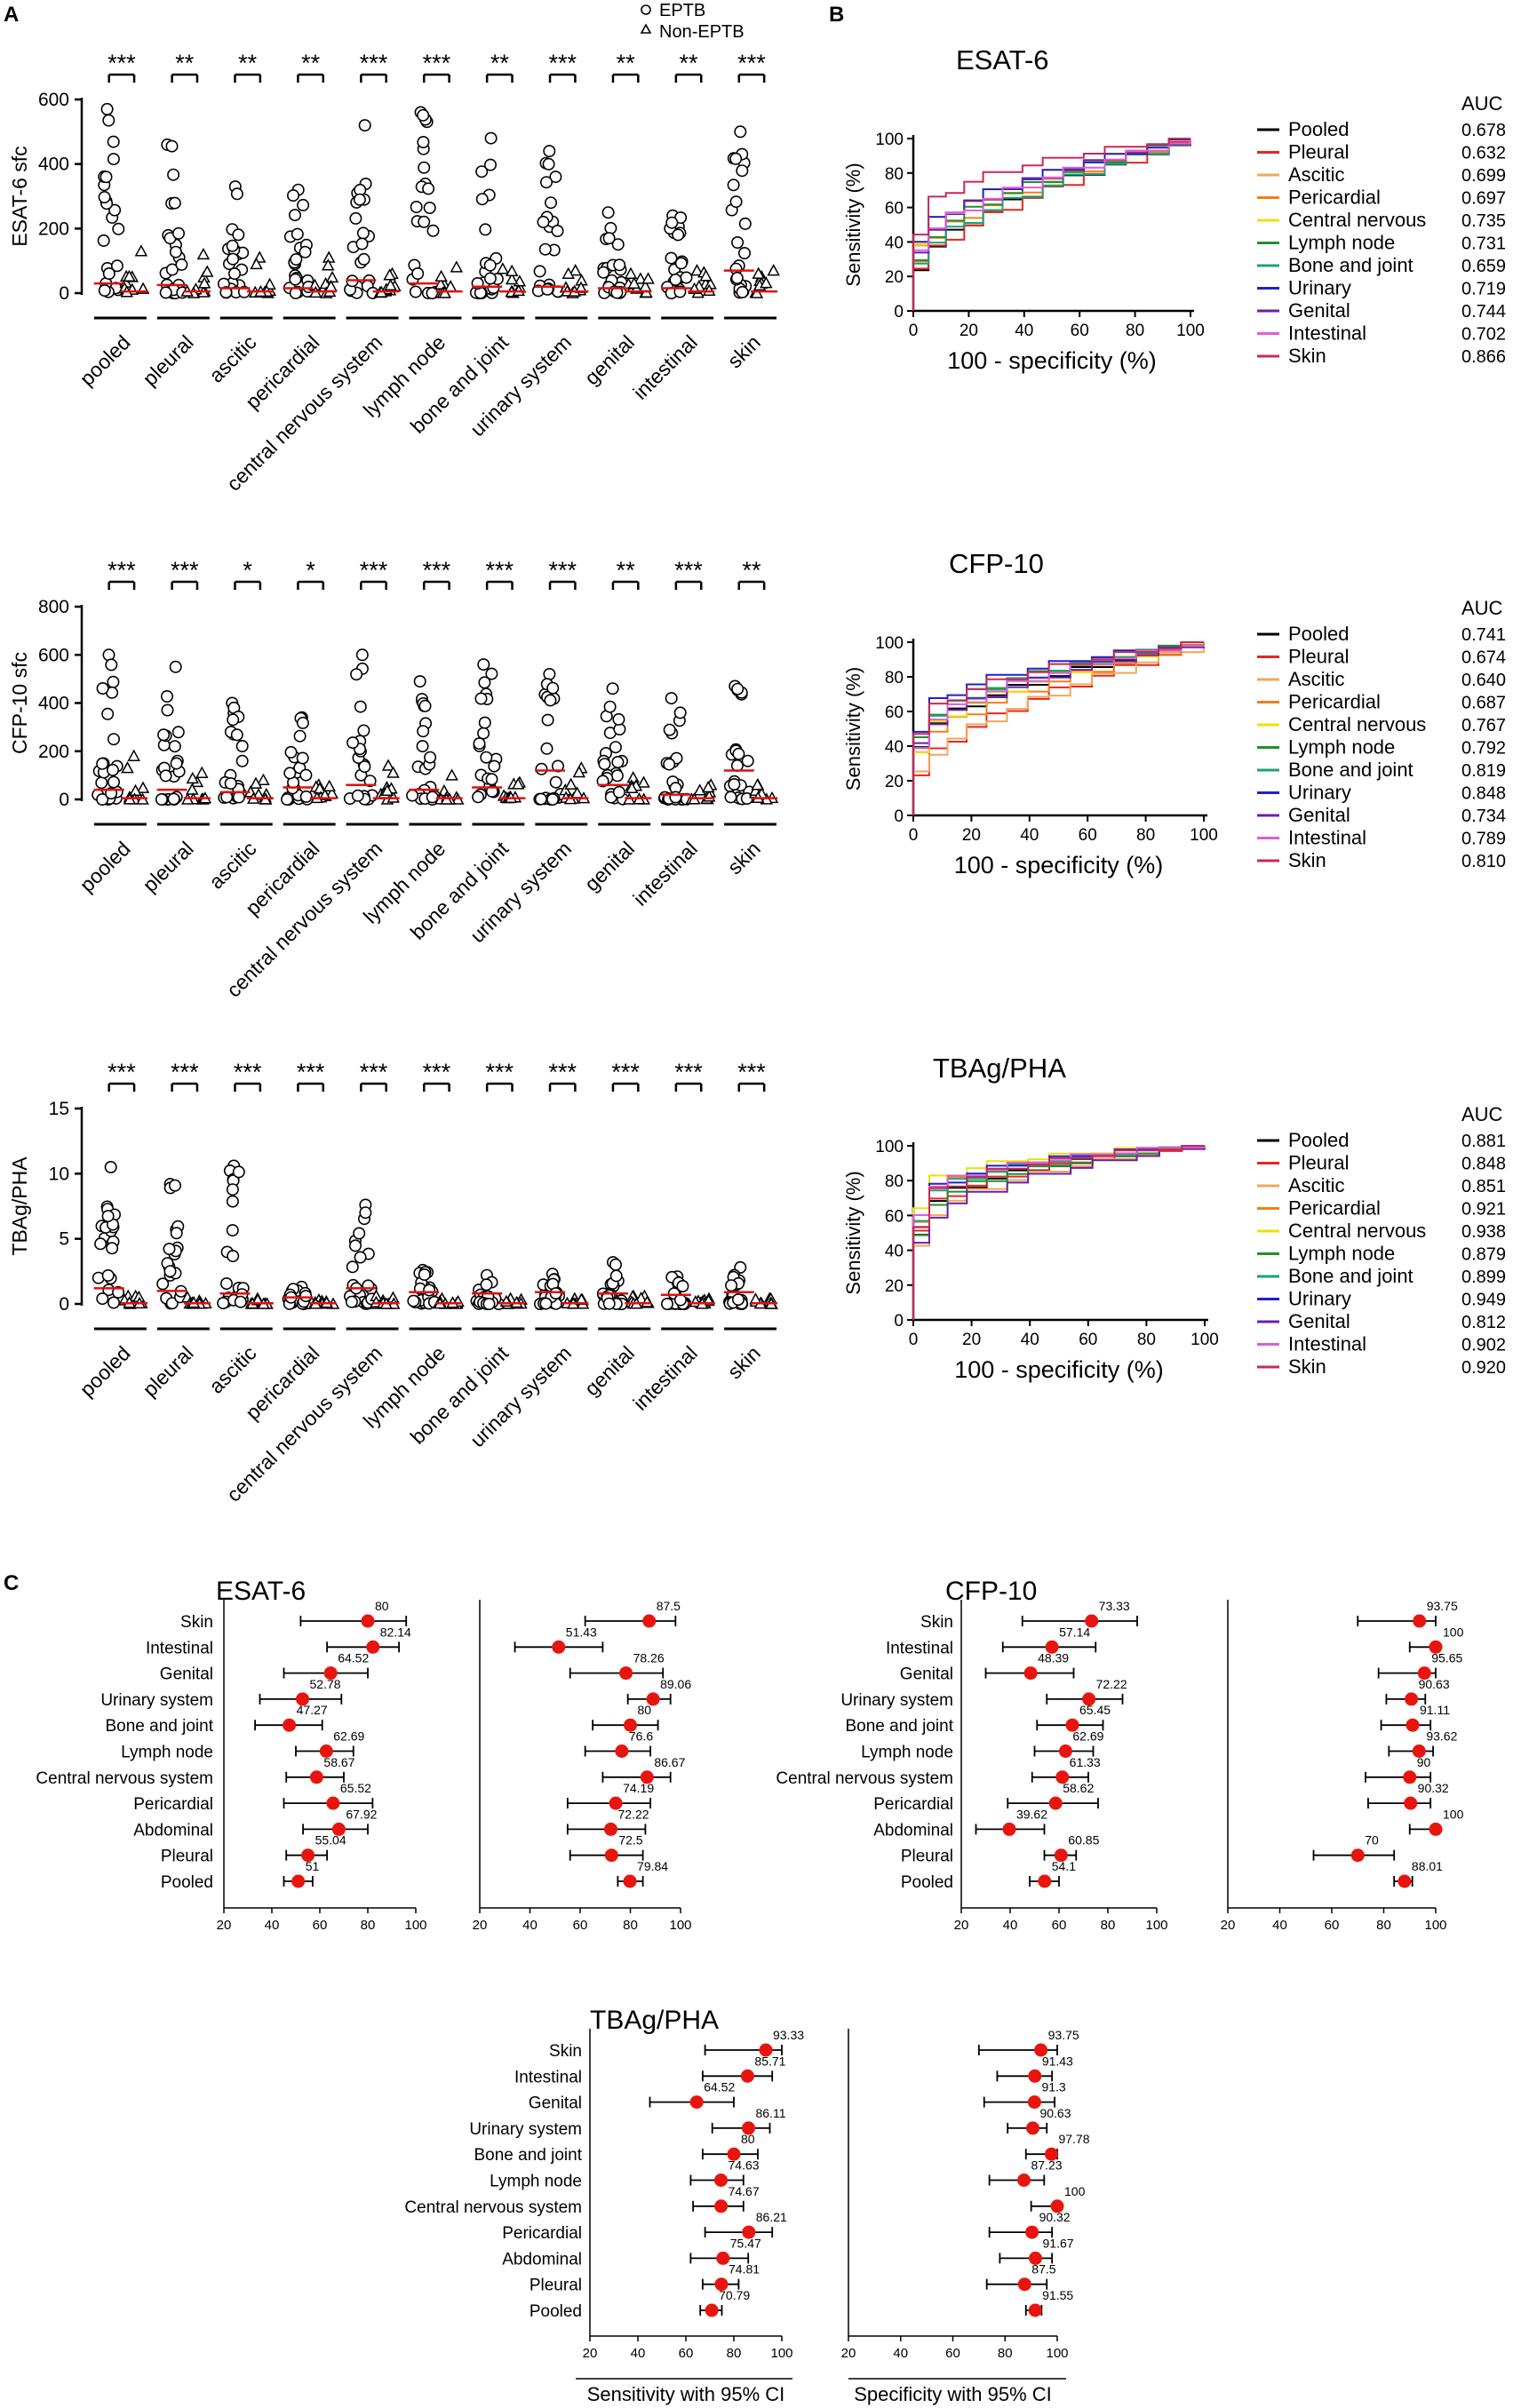  I want to click on category-label: pleural, so click(168, 1371).